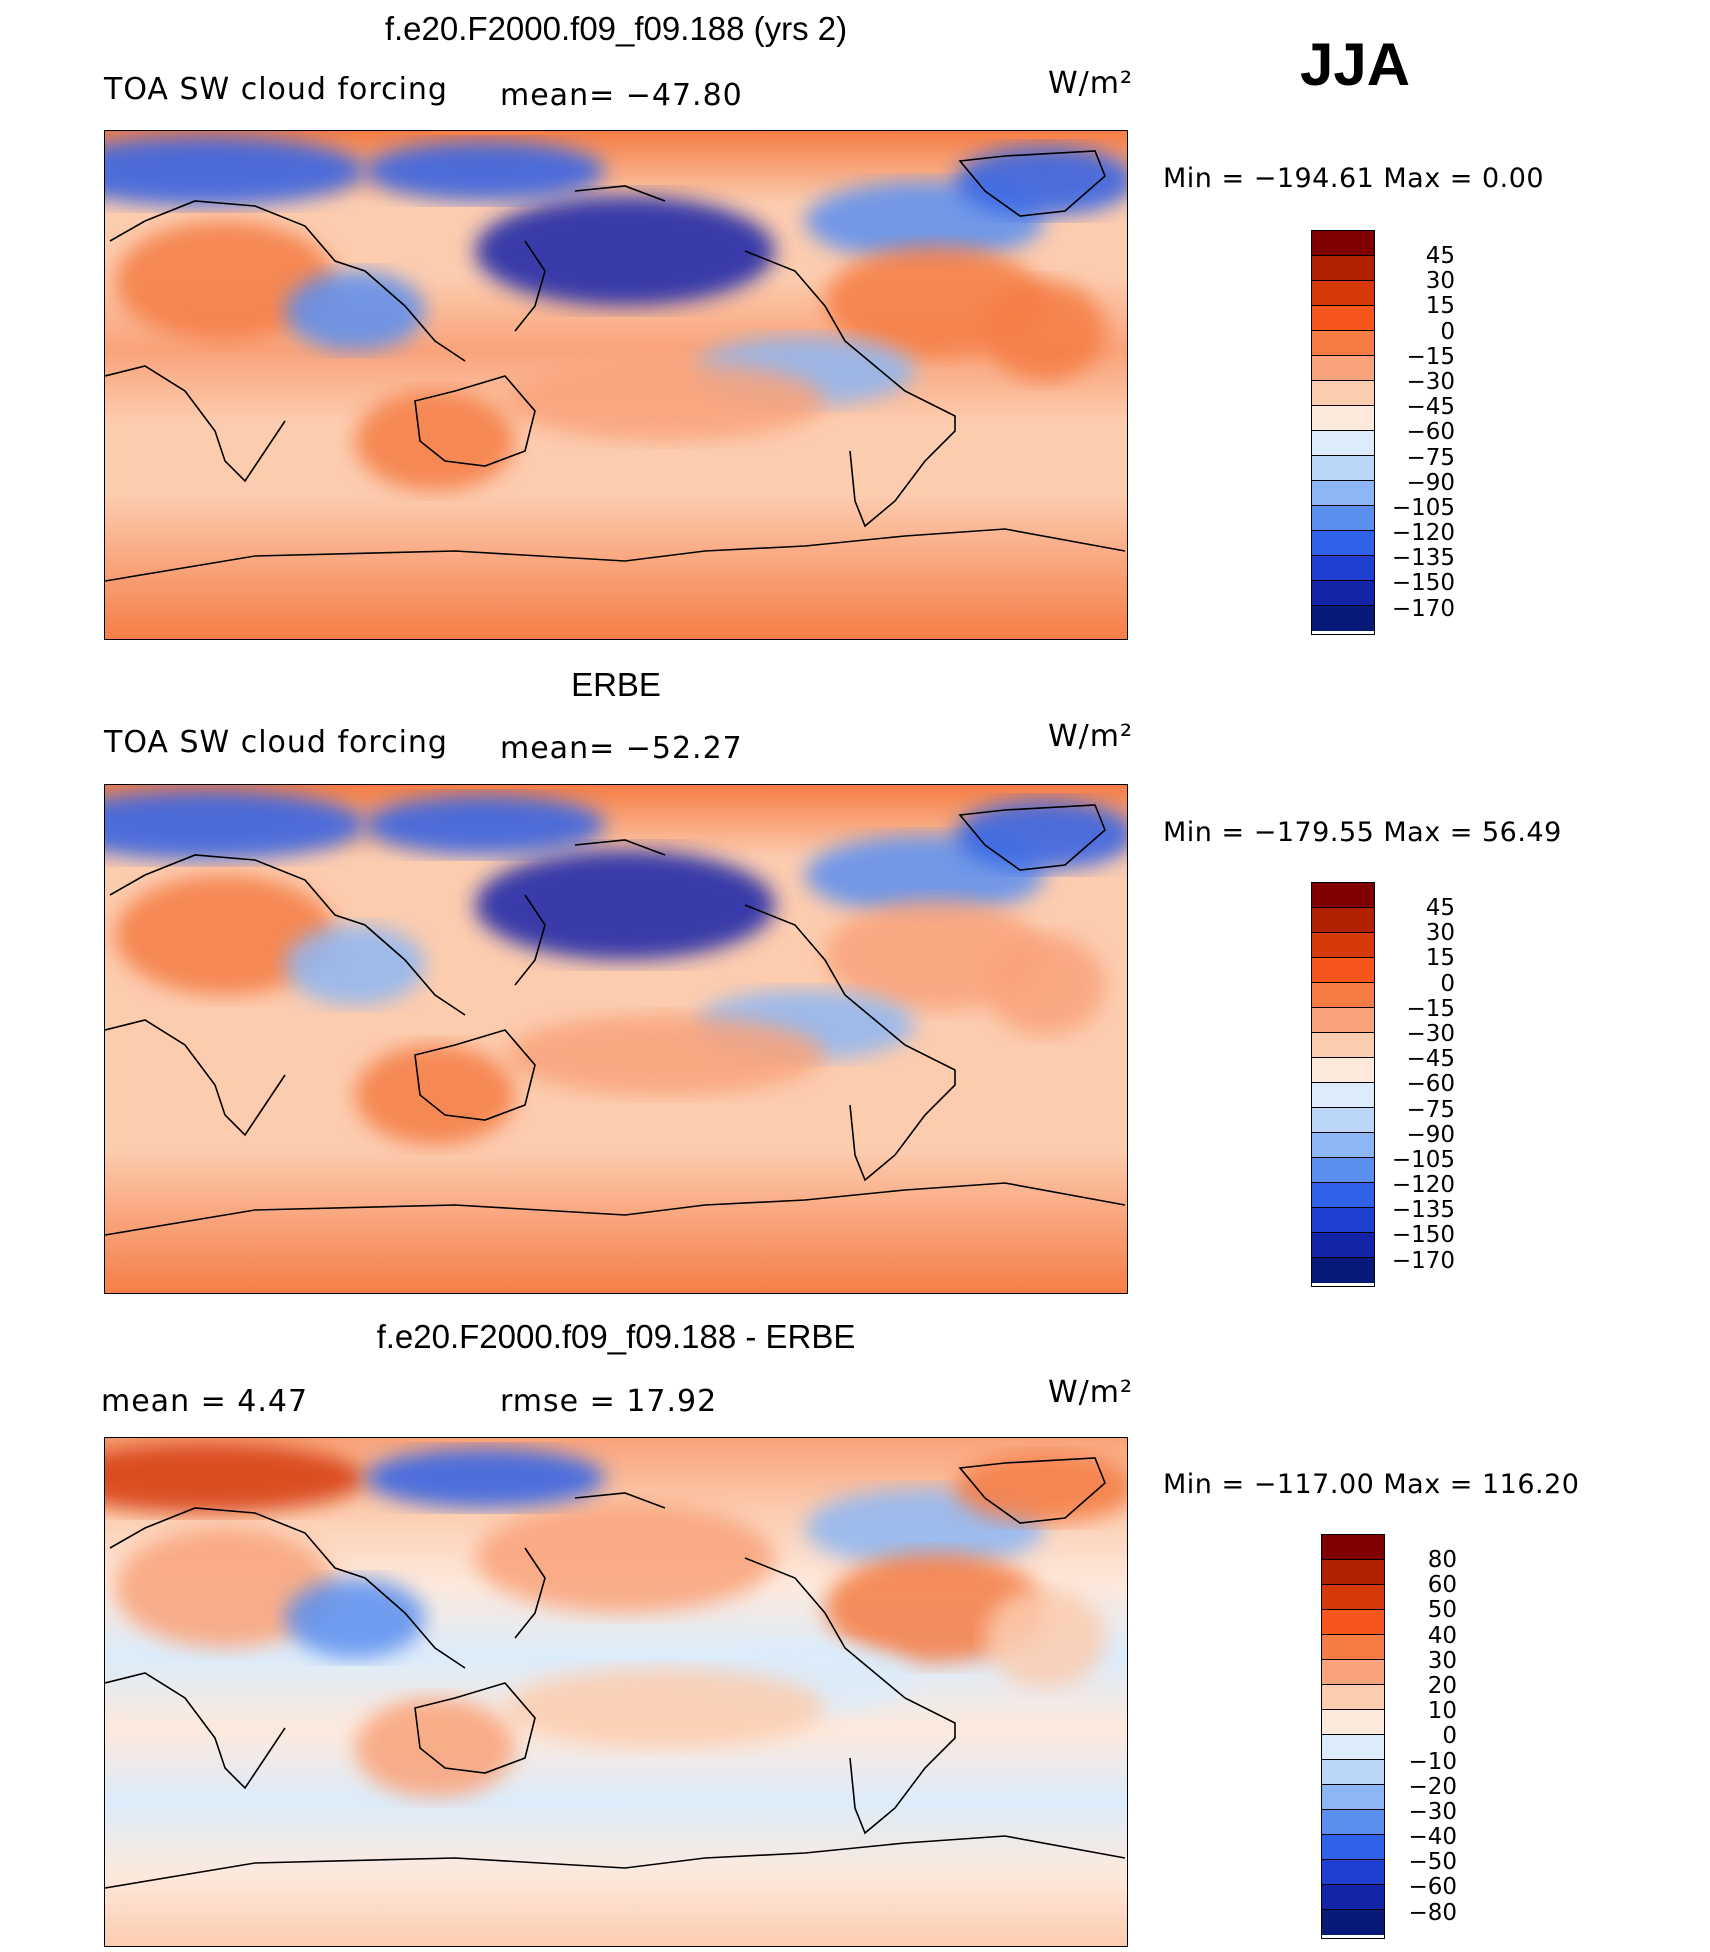 The image size is (1710, 1952). What do you see at coordinates (1432, 1761) in the screenshot?
I see `colorbar-tick-label: −10` at bounding box center [1432, 1761].